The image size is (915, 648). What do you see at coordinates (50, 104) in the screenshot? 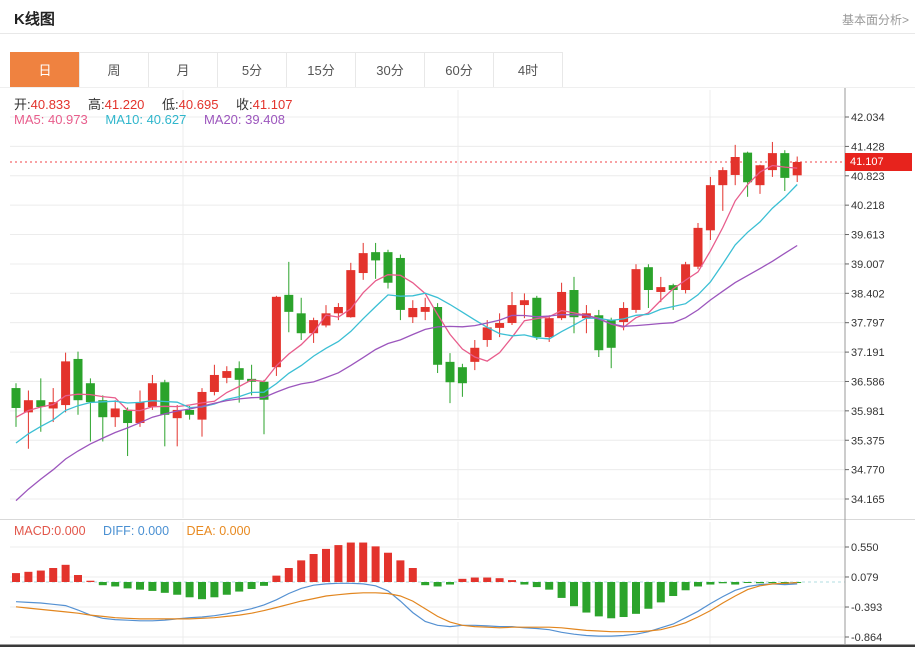
I see `open-value: 40.833` at bounding box center [50, 104].